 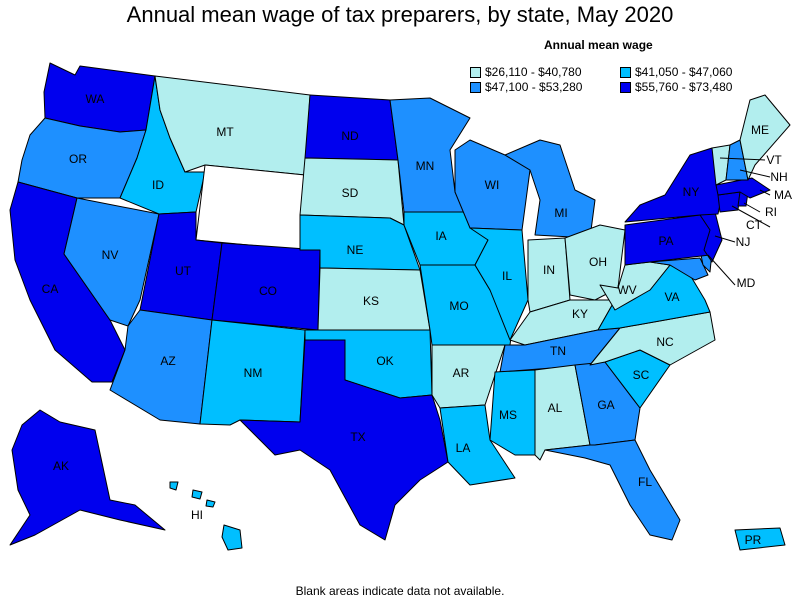 What do you see at coordinates (549, 270) in the screenshot?
I see `label-in: IN` at bounding box center [549, 270].